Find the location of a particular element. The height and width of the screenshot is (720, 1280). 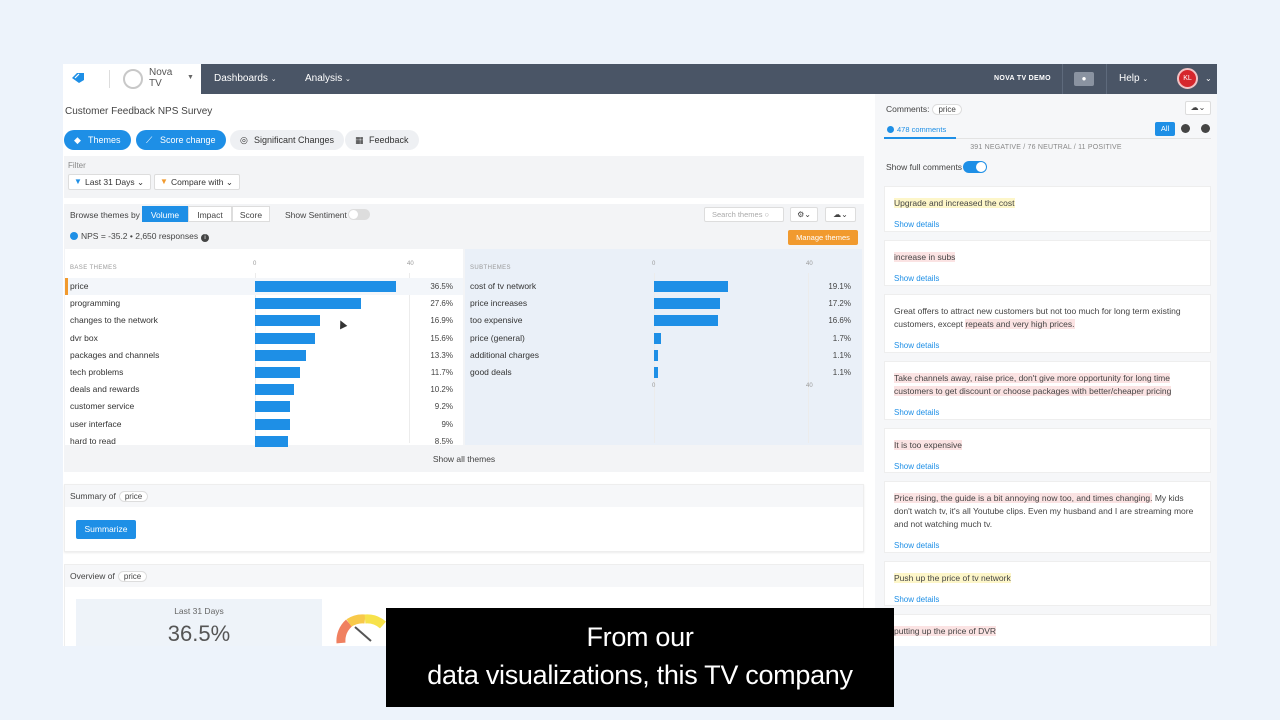

theme-row: cost of tv network 19.1% is located at coordinates (663, 286).